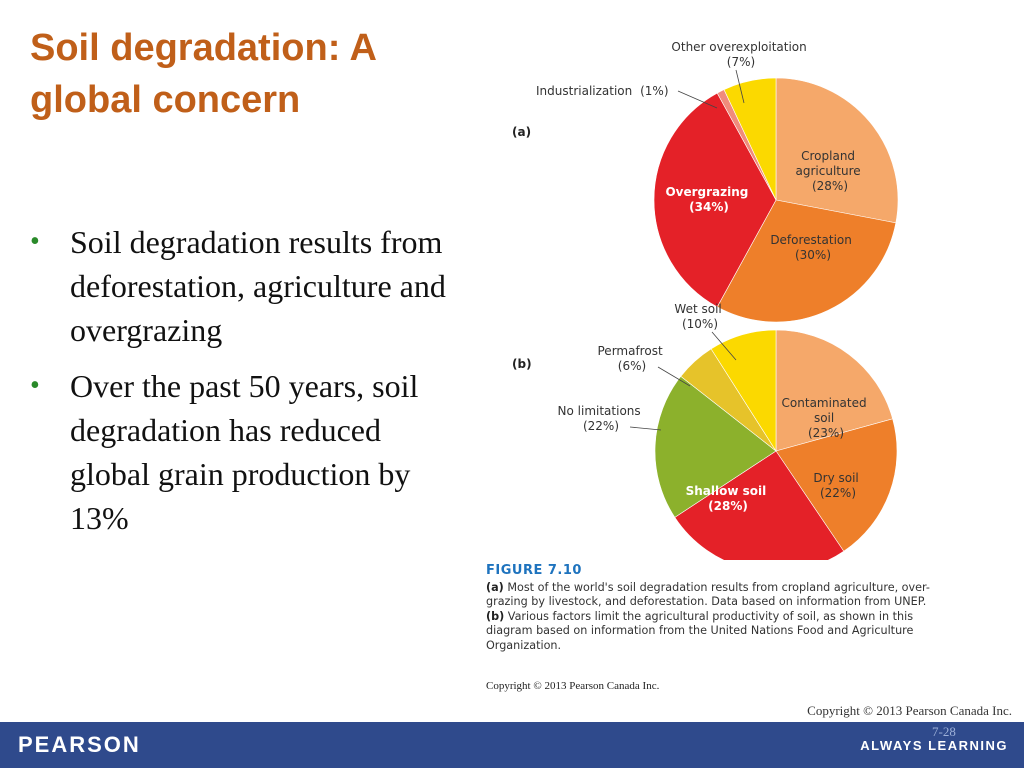  What do you see at coordinates (934, 745) in the screenshot?
I see `tagline: ALWAYS LEARNING` at bounding box center [934, 745].